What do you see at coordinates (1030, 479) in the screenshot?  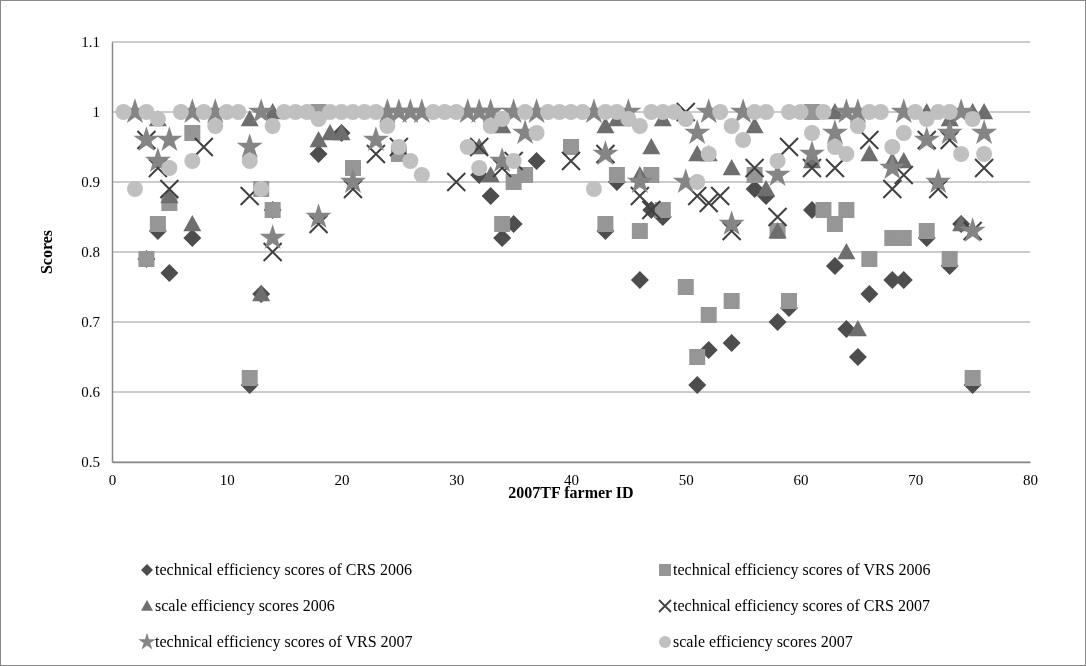 I see `x-tick-label: 80` at bounding box center [1030, 479].